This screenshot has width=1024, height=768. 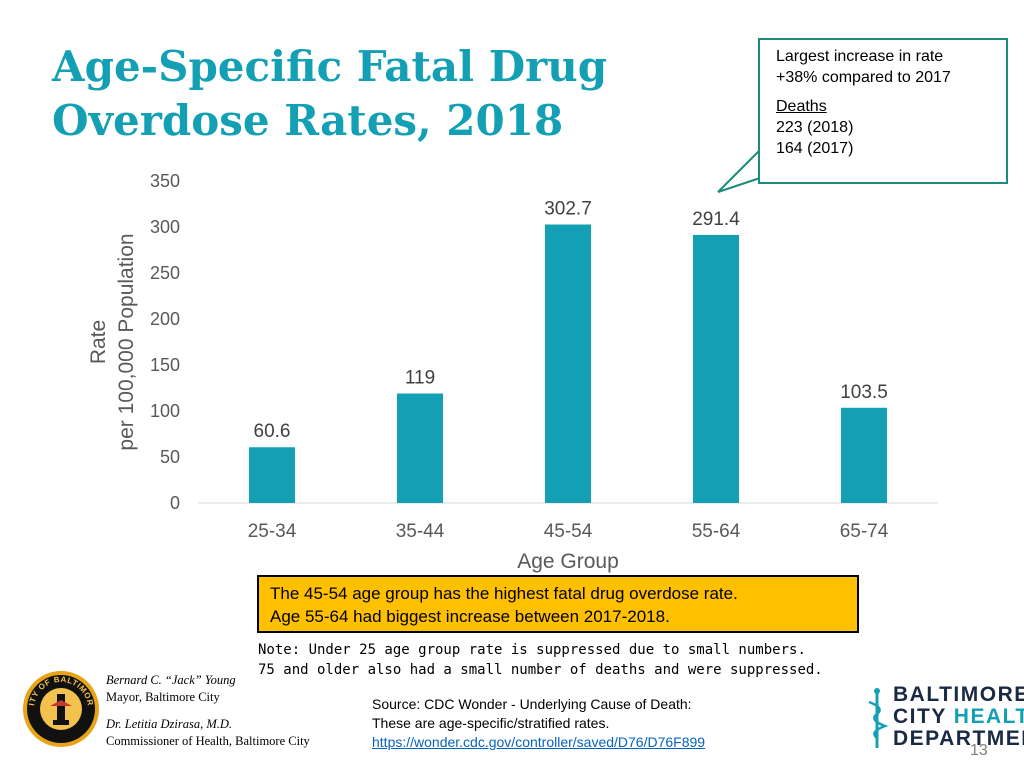 I want to click on data-label-65-74: 103.5, so click(x=864, y=392).